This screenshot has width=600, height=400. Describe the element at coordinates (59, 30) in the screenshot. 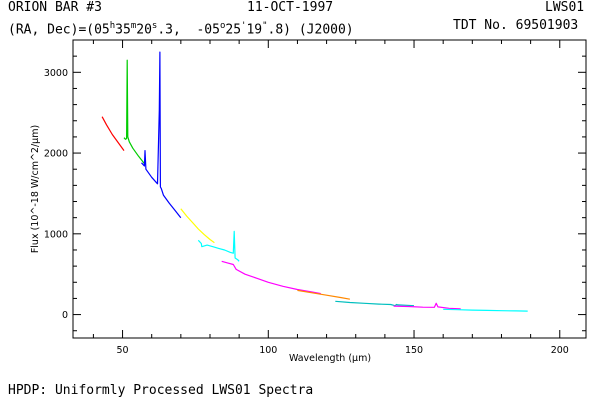

I see `coord-prefix: (RA, Dec)=(05` at that location.